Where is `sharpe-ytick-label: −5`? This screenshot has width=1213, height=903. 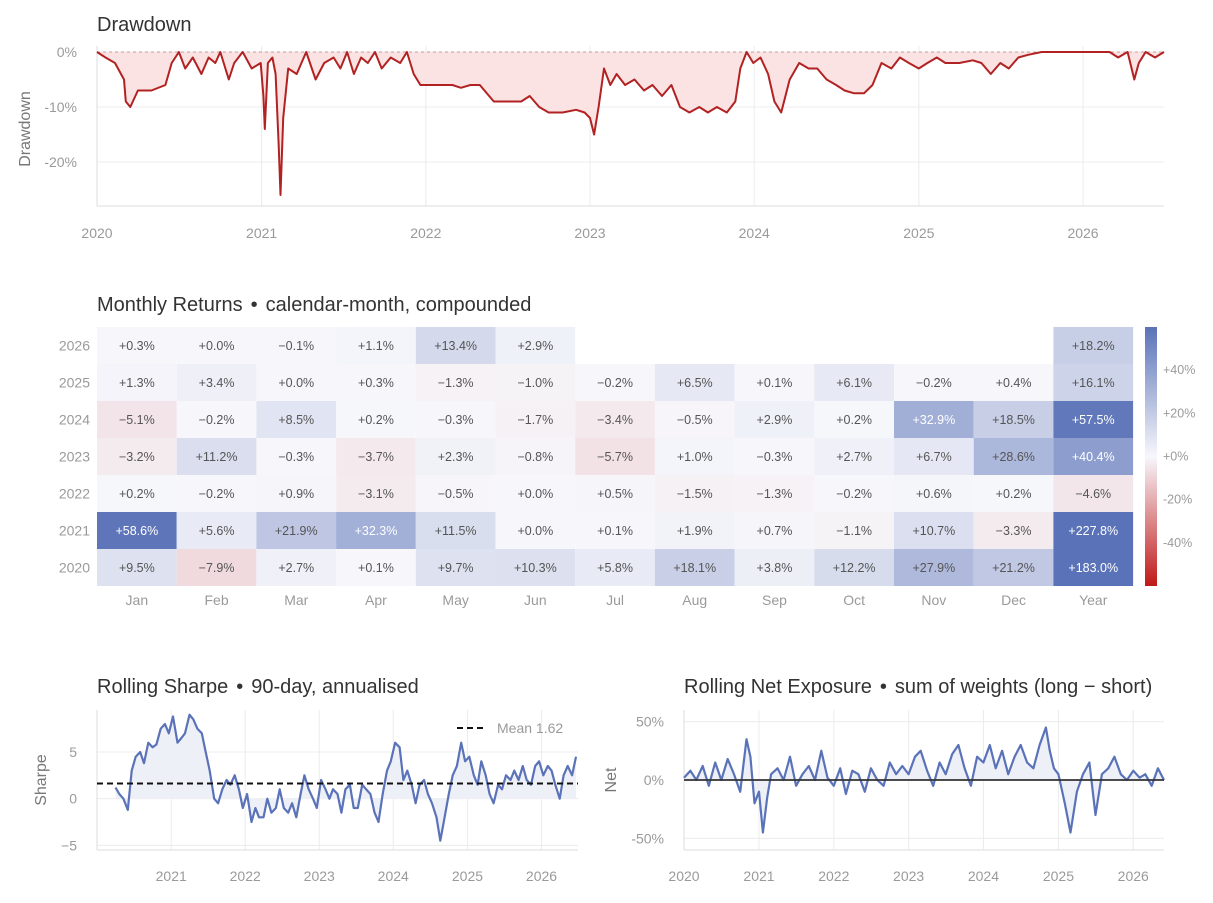 sharpe-ytick-label: −5 is located at coordinates (69, 845).